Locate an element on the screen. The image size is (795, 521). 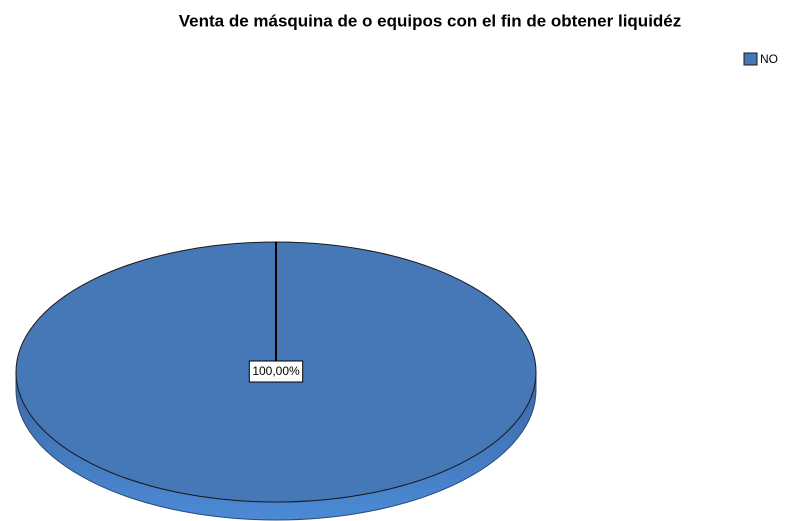
data-label: 100,00% is located at coordinates (276, 371).